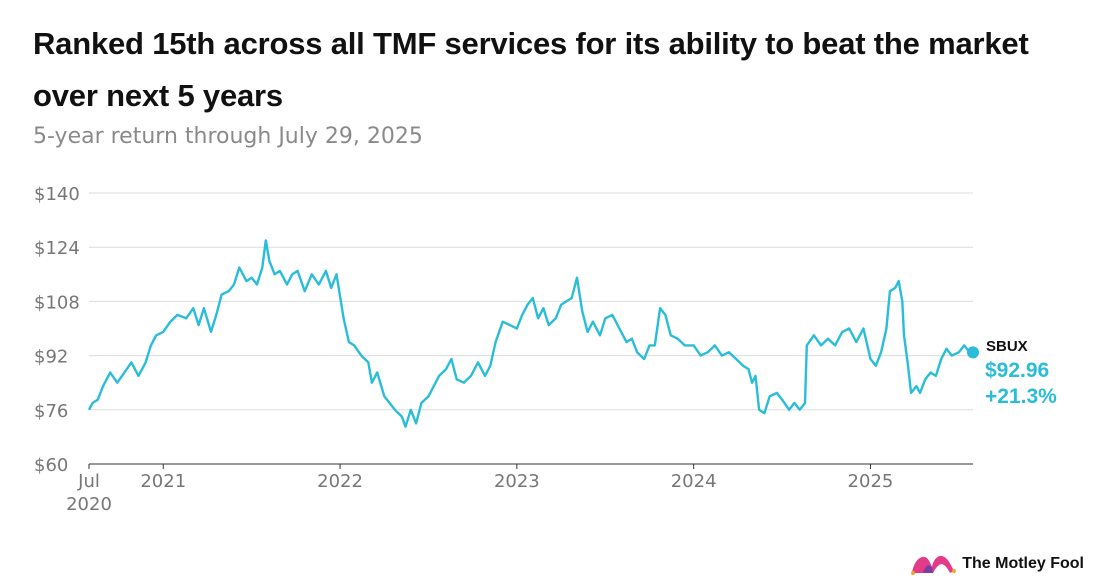 The width and height of the screenshot is (1102, 585). I want to click on brand-logo: The Motley Fool, so click(997, 564).